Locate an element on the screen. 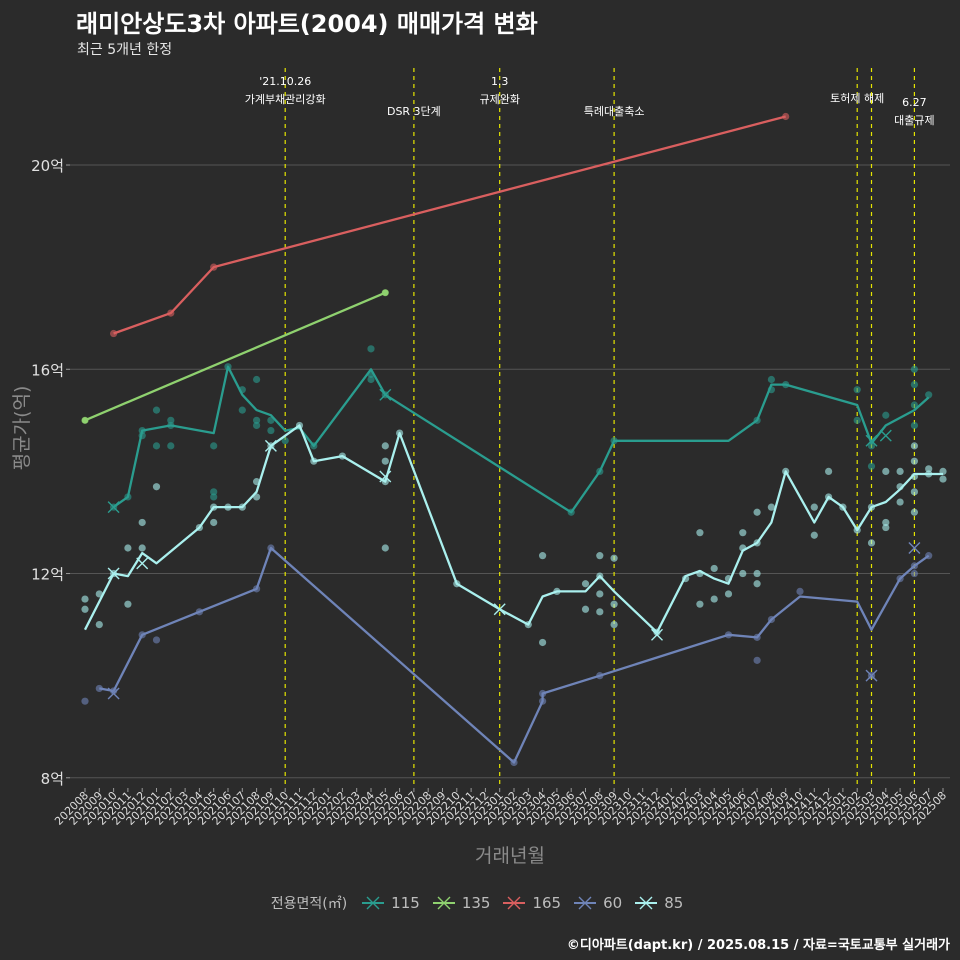 The height and width of the screenshot is (960, 960). y-tick-label: 20억 is located at coordinates (47, 166).